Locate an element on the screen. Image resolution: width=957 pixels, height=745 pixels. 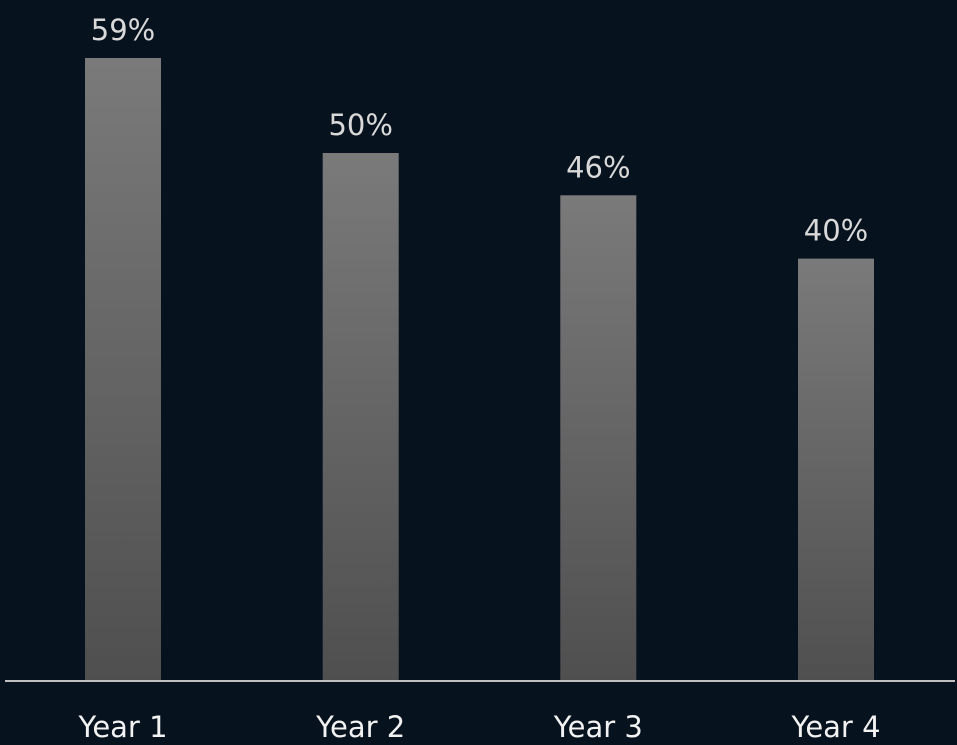
x-tick-label-2: Year 2 is located at coordinates (360, 727).